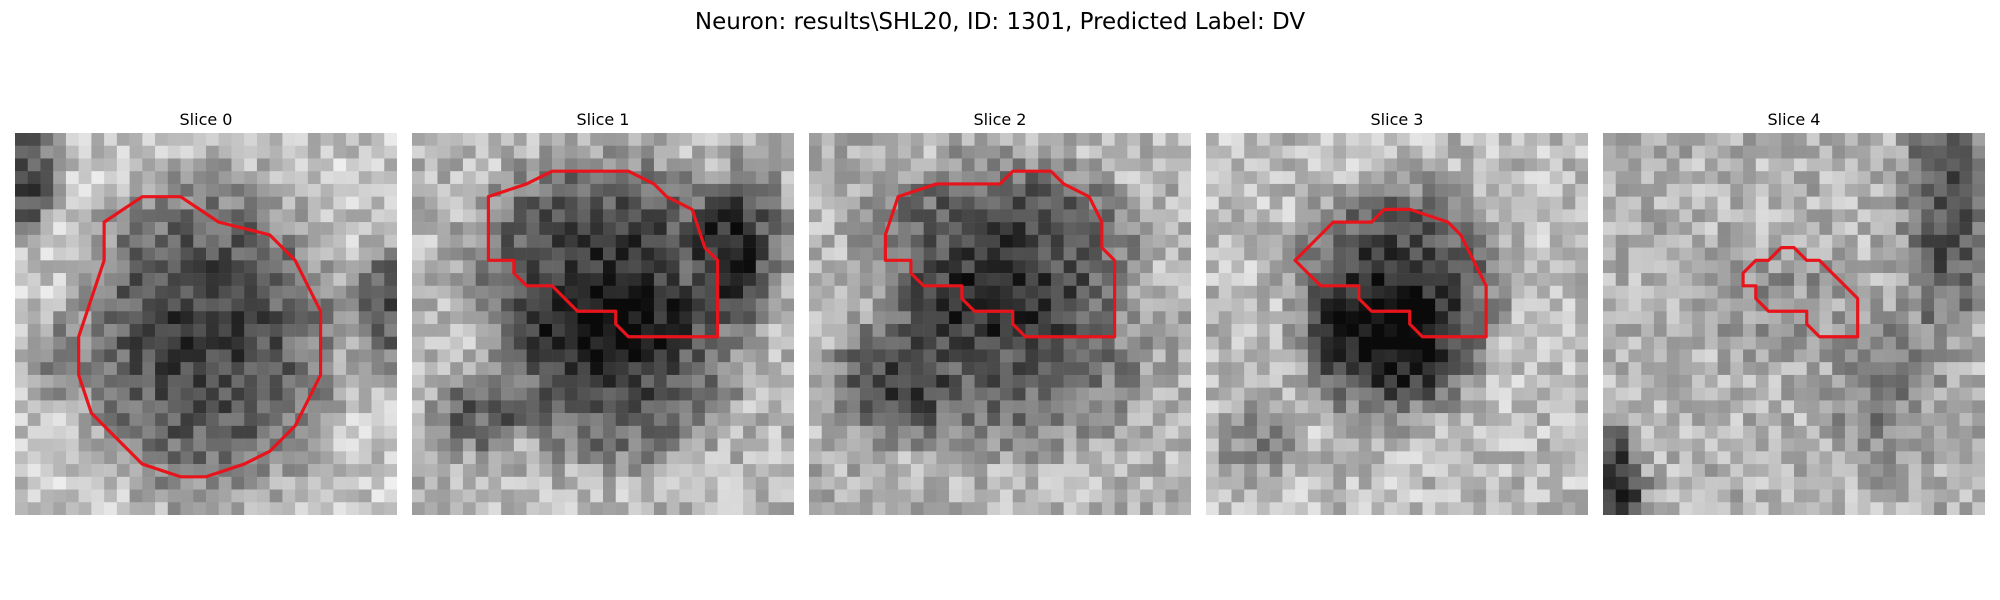 The height and width of the screenshot is (600, 2000). What do you see at coordinates (1000, 119) in the screenshot?
I see `slice-title-2: Slice 2` at bounding box center [1000, 119].